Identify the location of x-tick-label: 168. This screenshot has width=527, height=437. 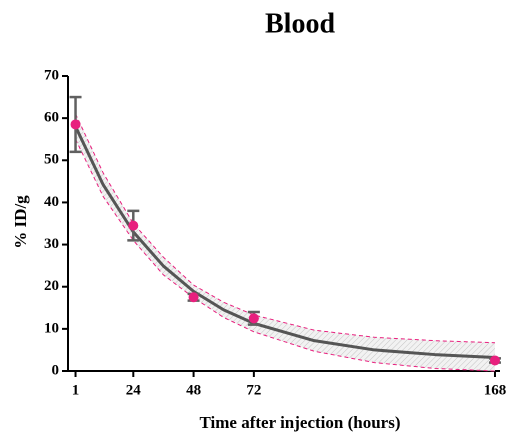
(495, 390).